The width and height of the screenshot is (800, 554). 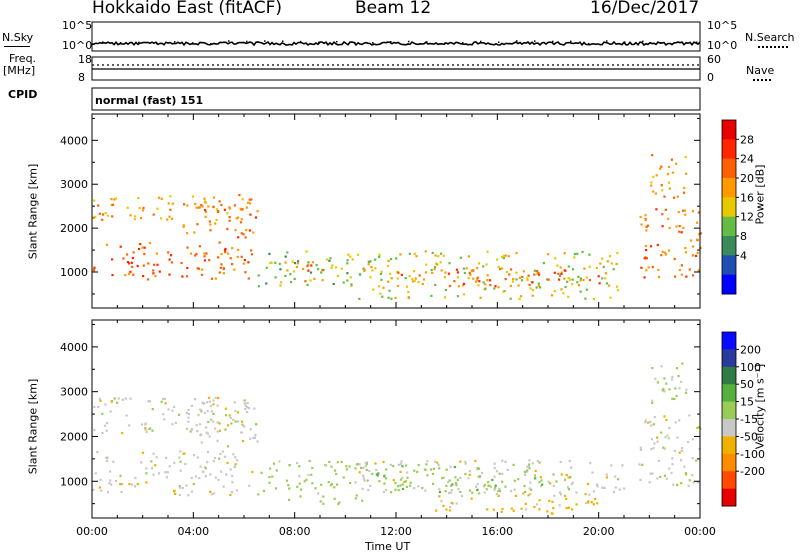 I want to click on velocity-ytick-label: 1000, so click(x=74, y=481).